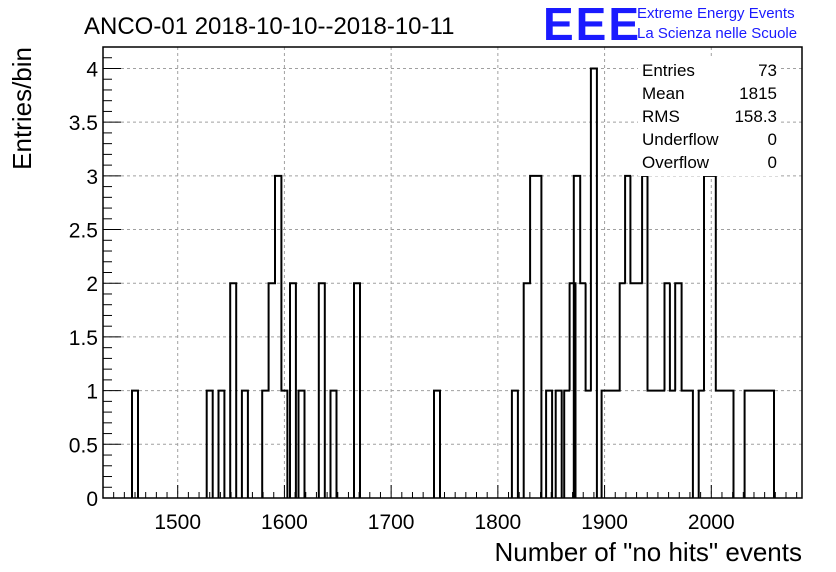  Describe the element at coordinates (92, 284) in the screenshot. I see `y-tick-label: 2` at that location.